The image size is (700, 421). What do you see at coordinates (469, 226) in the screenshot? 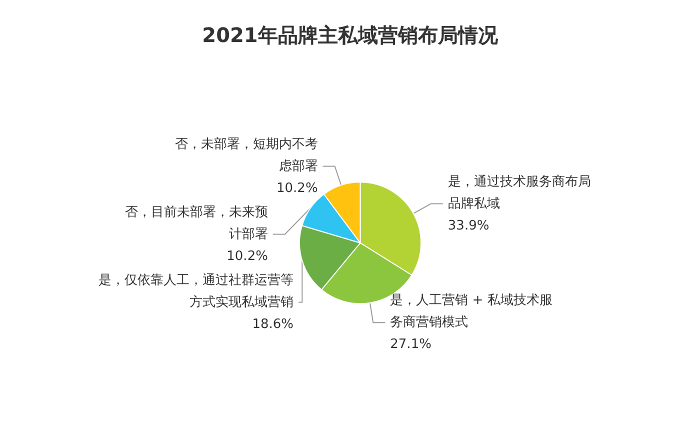
I see `data-label: 33.9%` at bounding box center [469, 226].